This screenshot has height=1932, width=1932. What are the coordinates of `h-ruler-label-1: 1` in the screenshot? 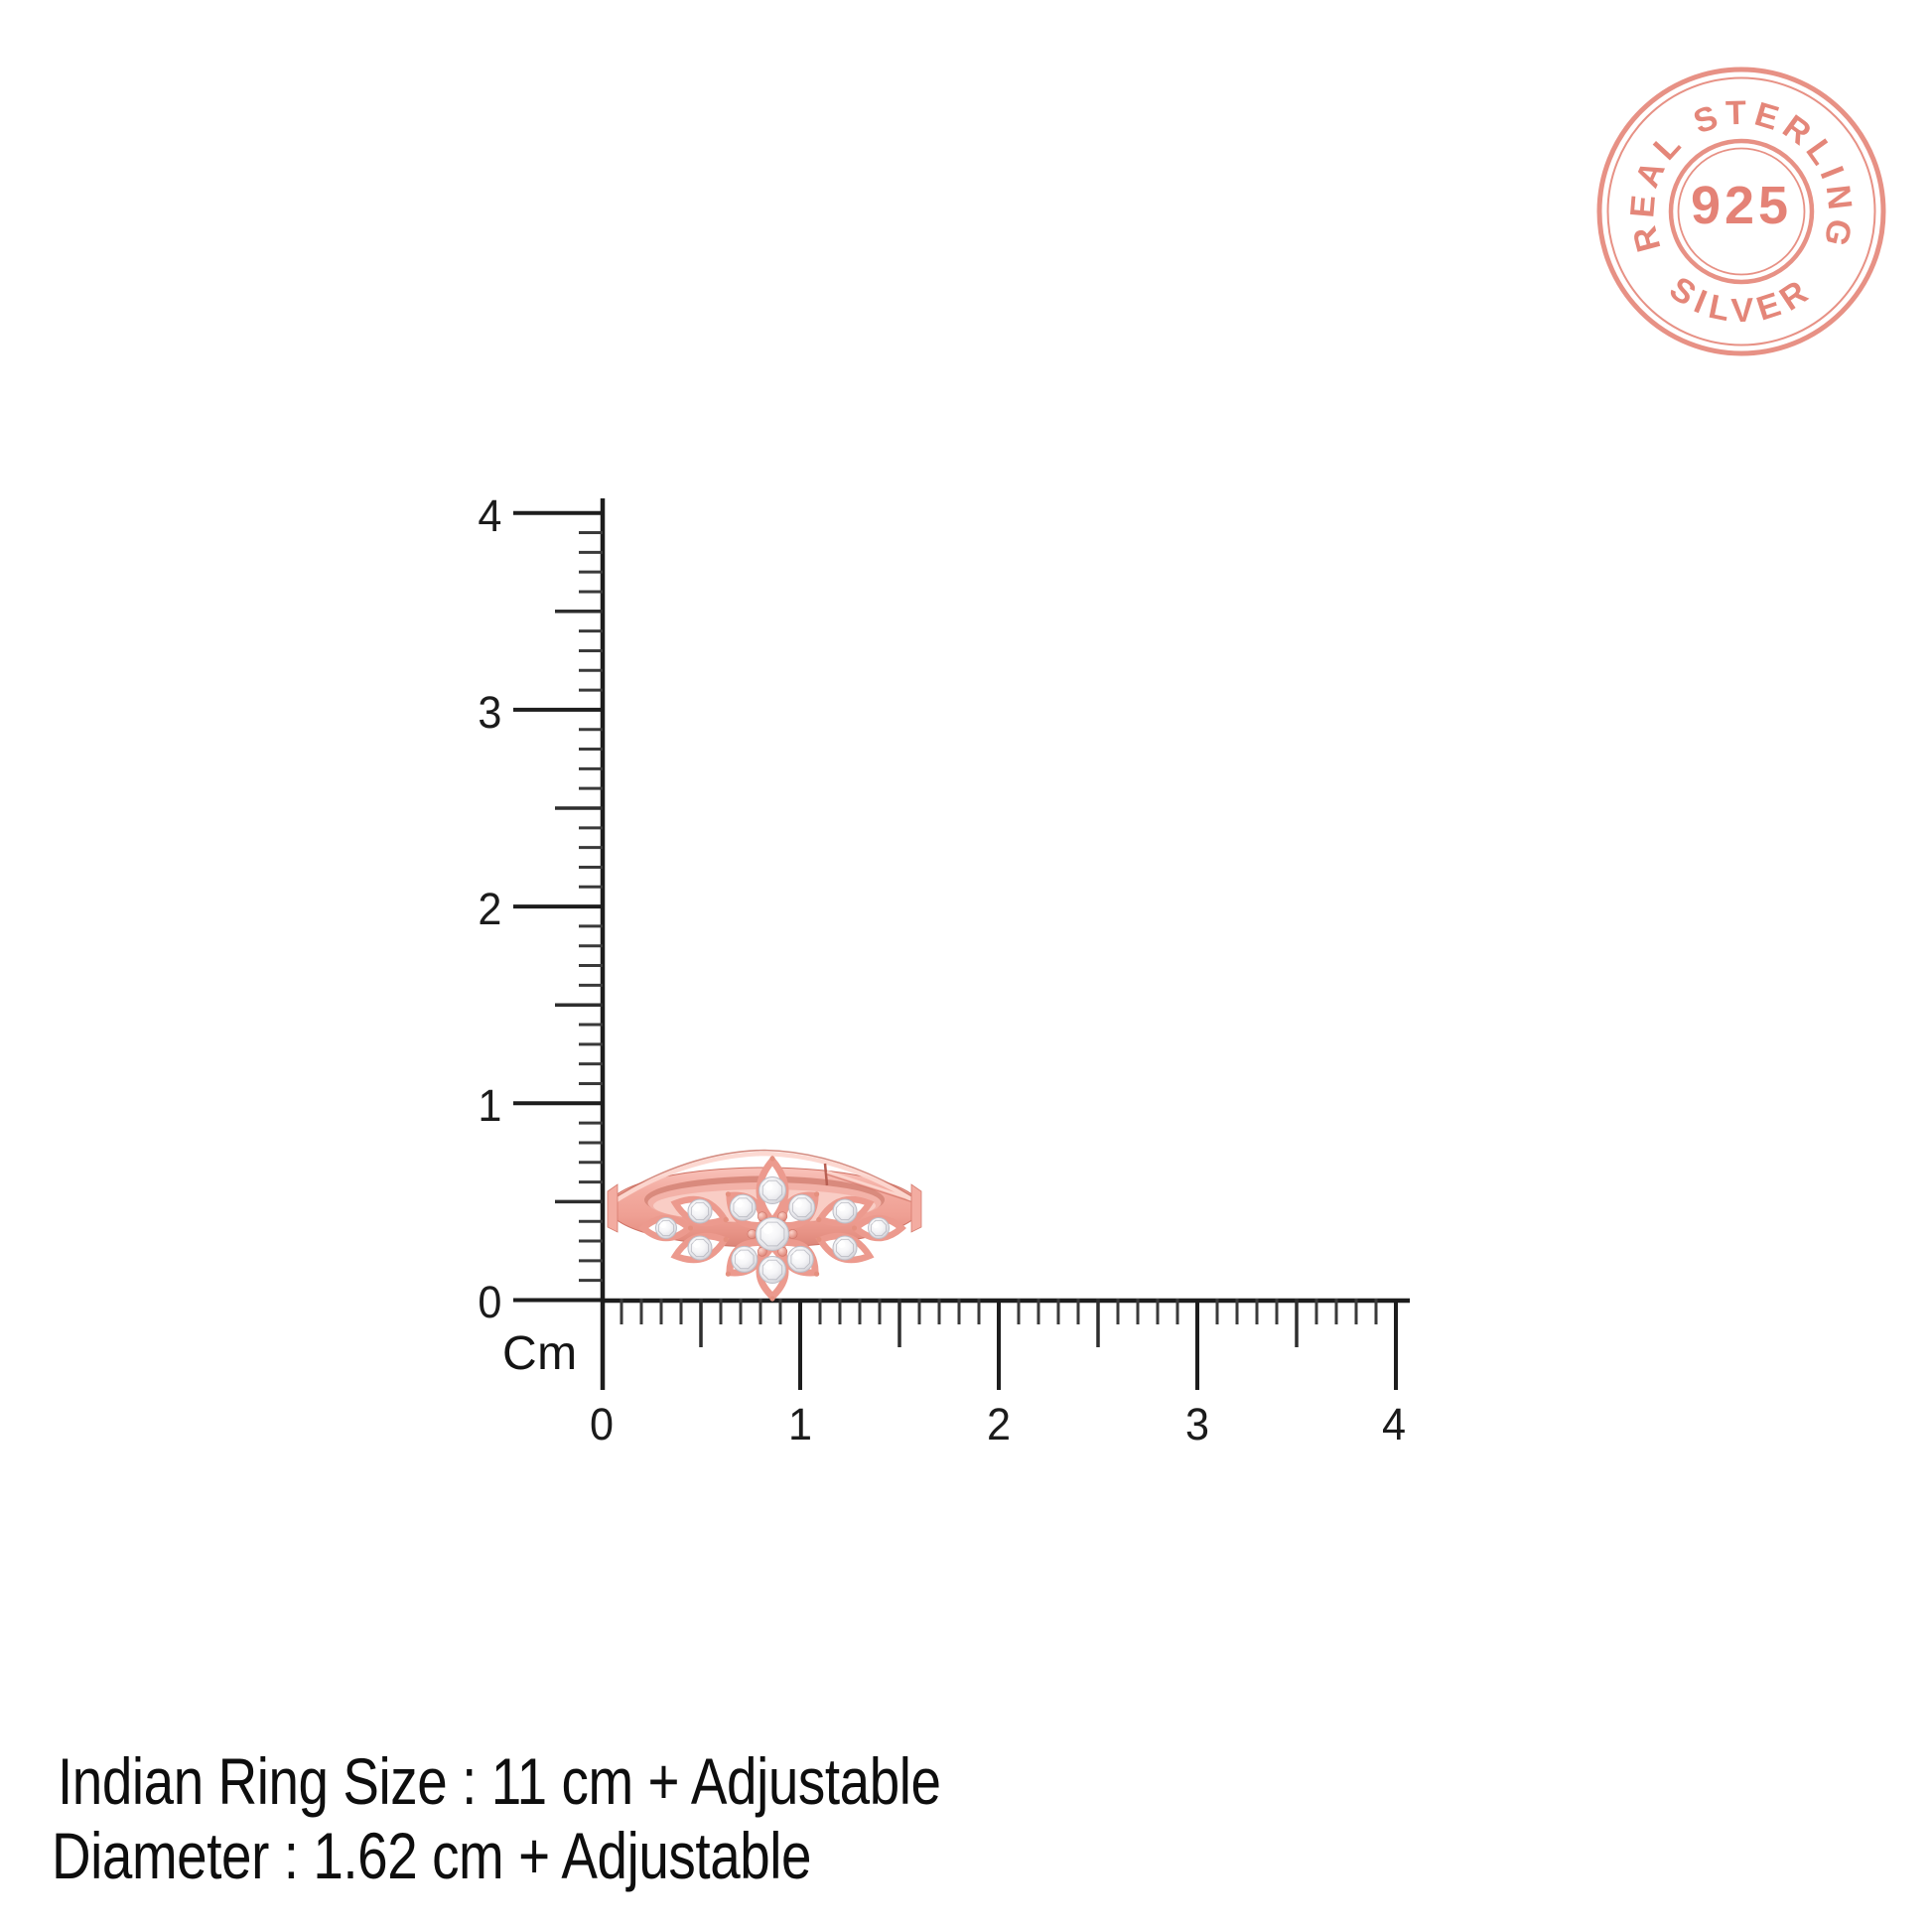 It's located at (800, 1424).